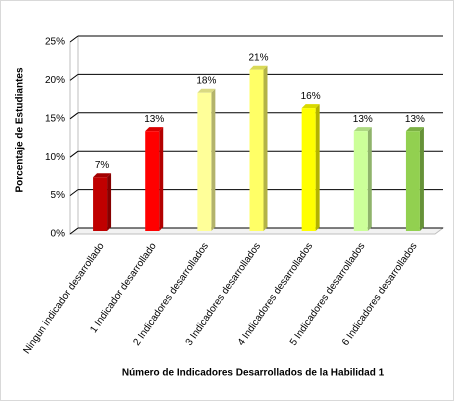 The width and height of the screenshot is (455, 402). I want to click on value-label: 18%, so click(206, 80).